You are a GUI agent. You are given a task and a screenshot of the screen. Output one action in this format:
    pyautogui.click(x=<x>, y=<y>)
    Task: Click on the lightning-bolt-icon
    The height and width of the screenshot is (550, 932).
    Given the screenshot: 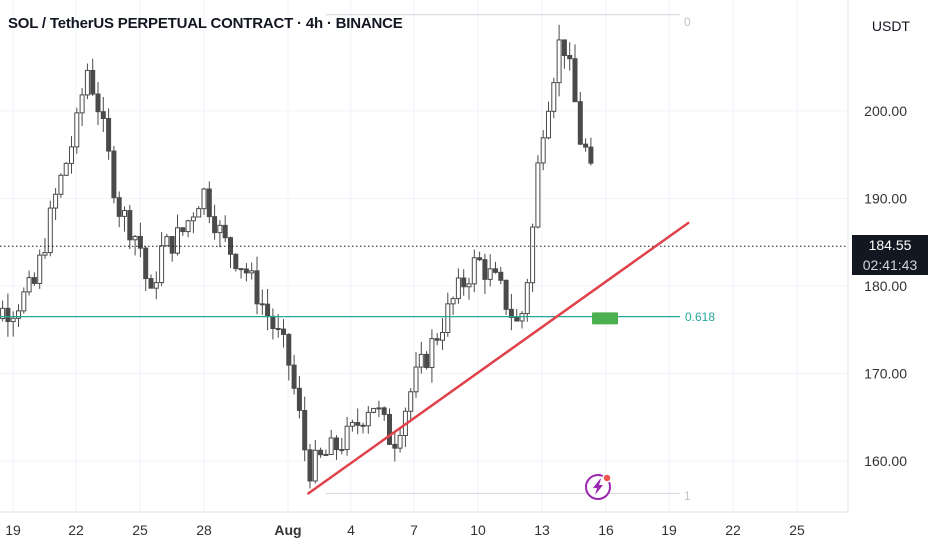 What is the action you would take?
    pyautogui.click(x=598, y=487)
    